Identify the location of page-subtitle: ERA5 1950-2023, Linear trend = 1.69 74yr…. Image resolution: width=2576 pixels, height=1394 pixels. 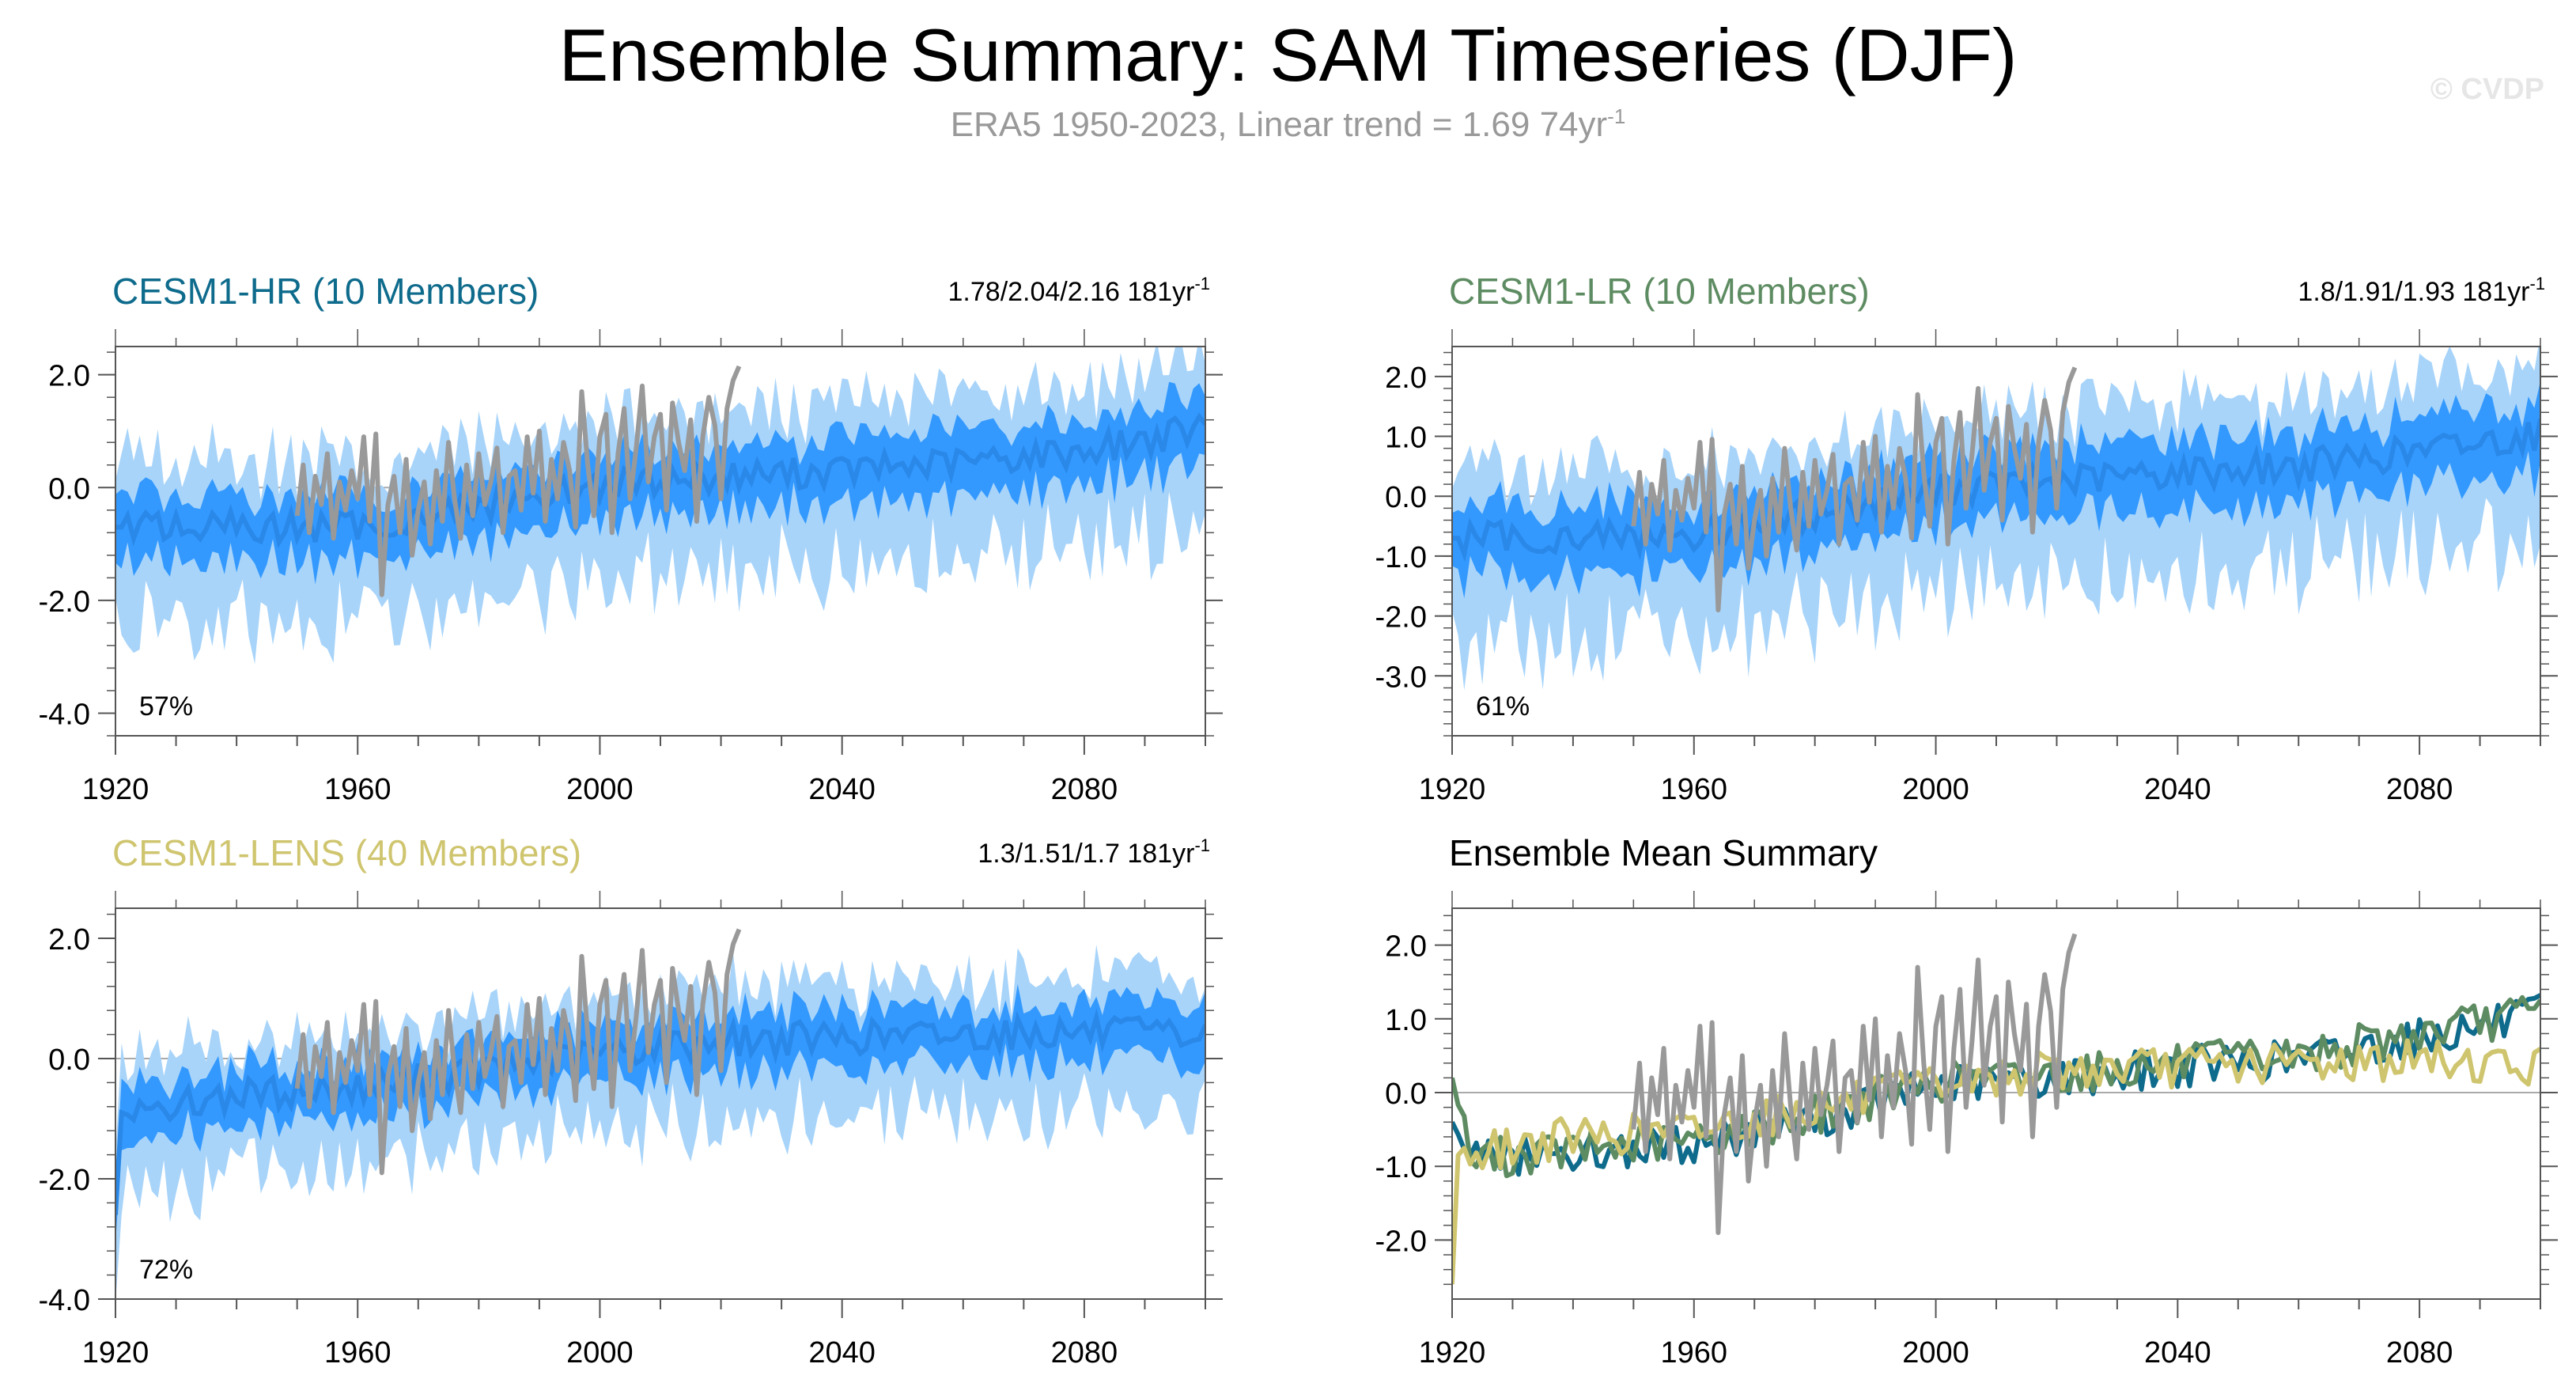
(1288, 125).